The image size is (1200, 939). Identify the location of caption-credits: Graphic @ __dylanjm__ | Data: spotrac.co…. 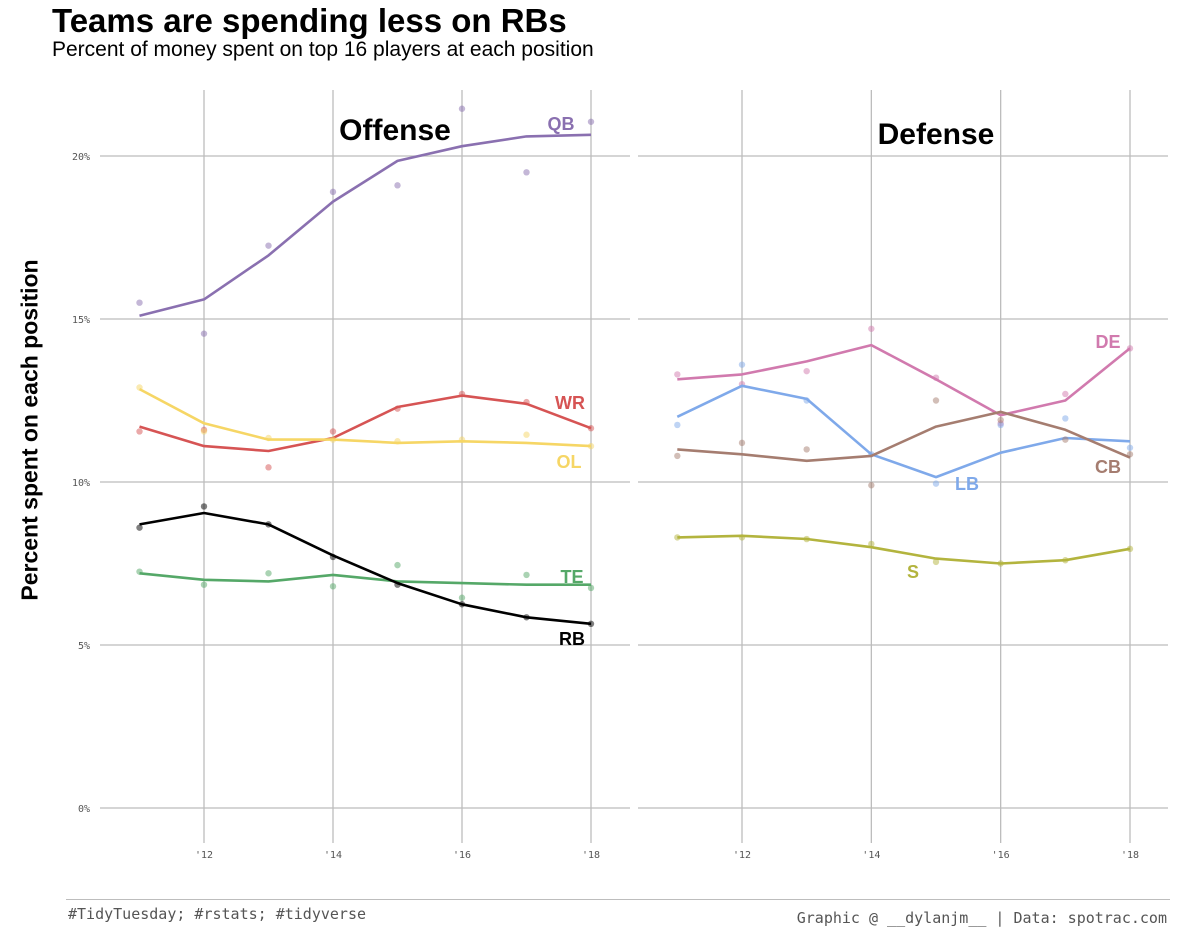
(981, 918).